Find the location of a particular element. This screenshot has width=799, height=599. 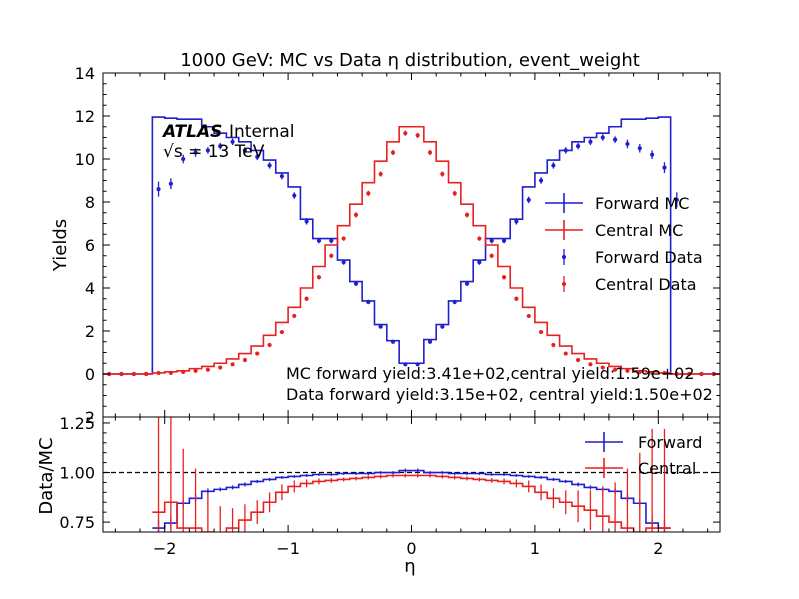

legend-label-forward-mc: Forward MC is located at coordinates (642, 203).